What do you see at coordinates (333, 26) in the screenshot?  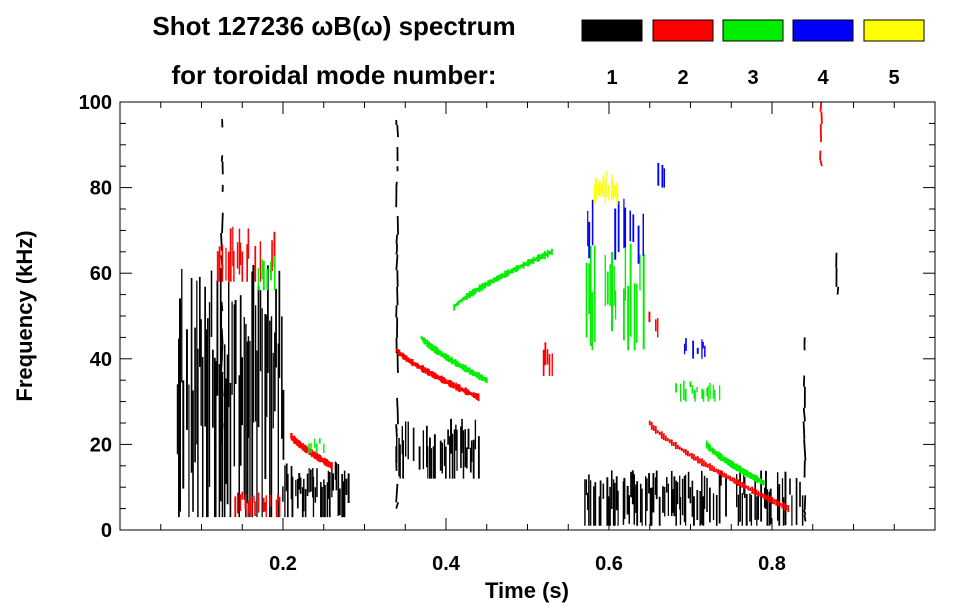 I see `chart-title-line1: Shot 127236 ωB(ω) spectrum` at bounding box center [333, 26].